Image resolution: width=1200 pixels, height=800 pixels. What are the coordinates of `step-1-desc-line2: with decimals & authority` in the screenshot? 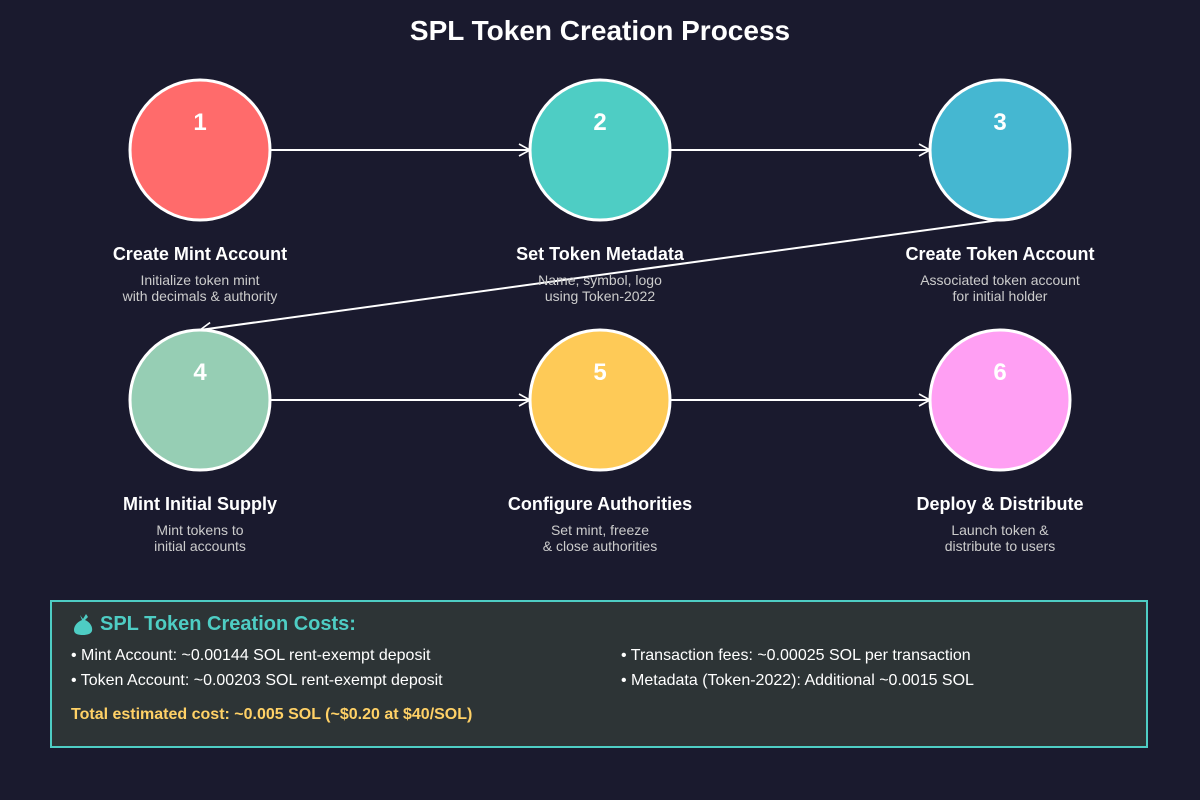 It's located at (200, 296).